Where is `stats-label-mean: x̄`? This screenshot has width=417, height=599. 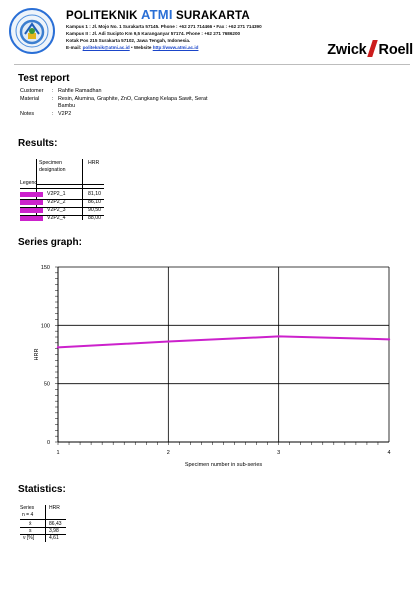 stats-label-mean: x̄ is located at coordinates (30, 524).